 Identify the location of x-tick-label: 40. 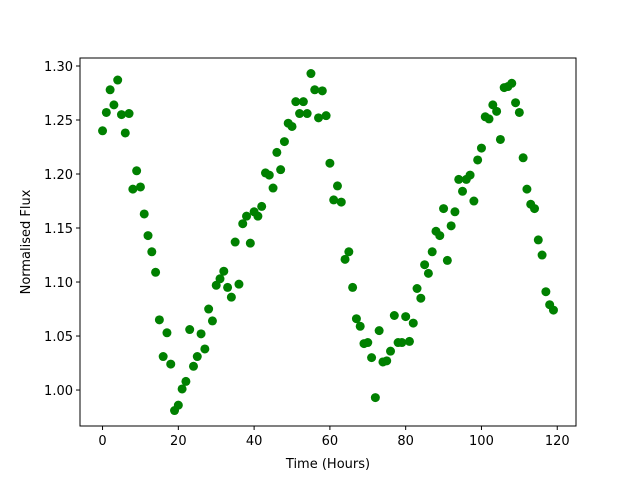
(254, 441).